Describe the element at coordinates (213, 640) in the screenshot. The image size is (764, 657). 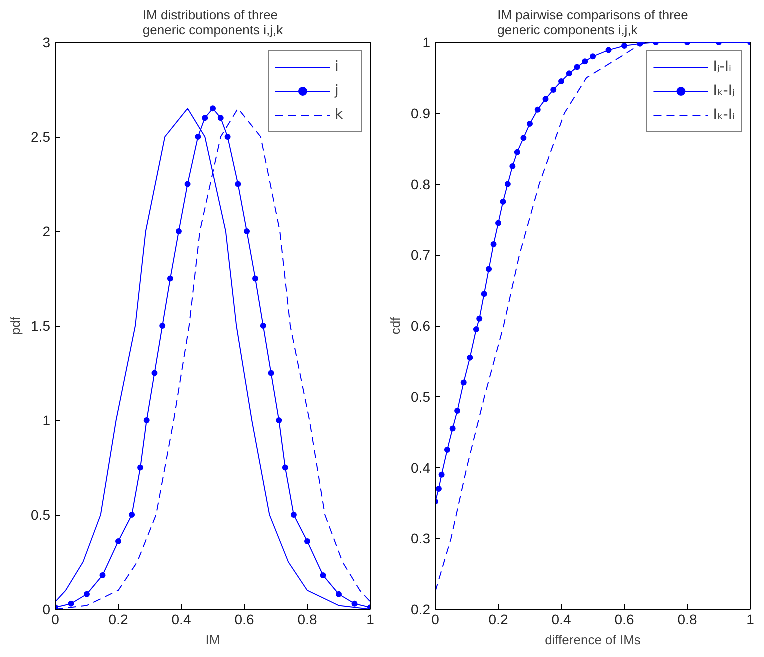
I see `x-axis-title: IM` at that location.